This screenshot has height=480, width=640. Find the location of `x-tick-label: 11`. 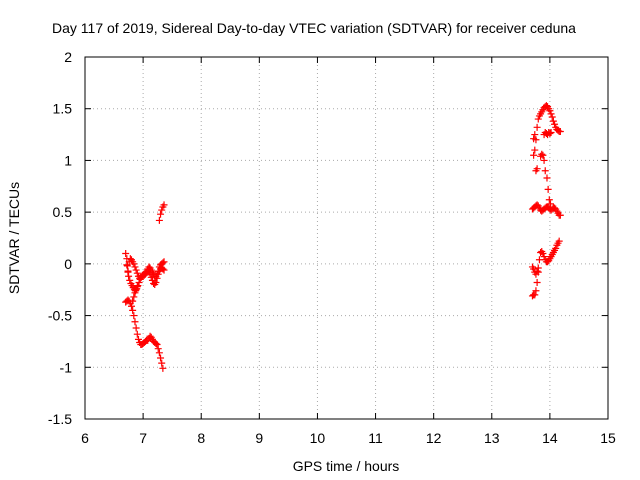

x-tick-label: 11 is located at coordinates (375, 438).